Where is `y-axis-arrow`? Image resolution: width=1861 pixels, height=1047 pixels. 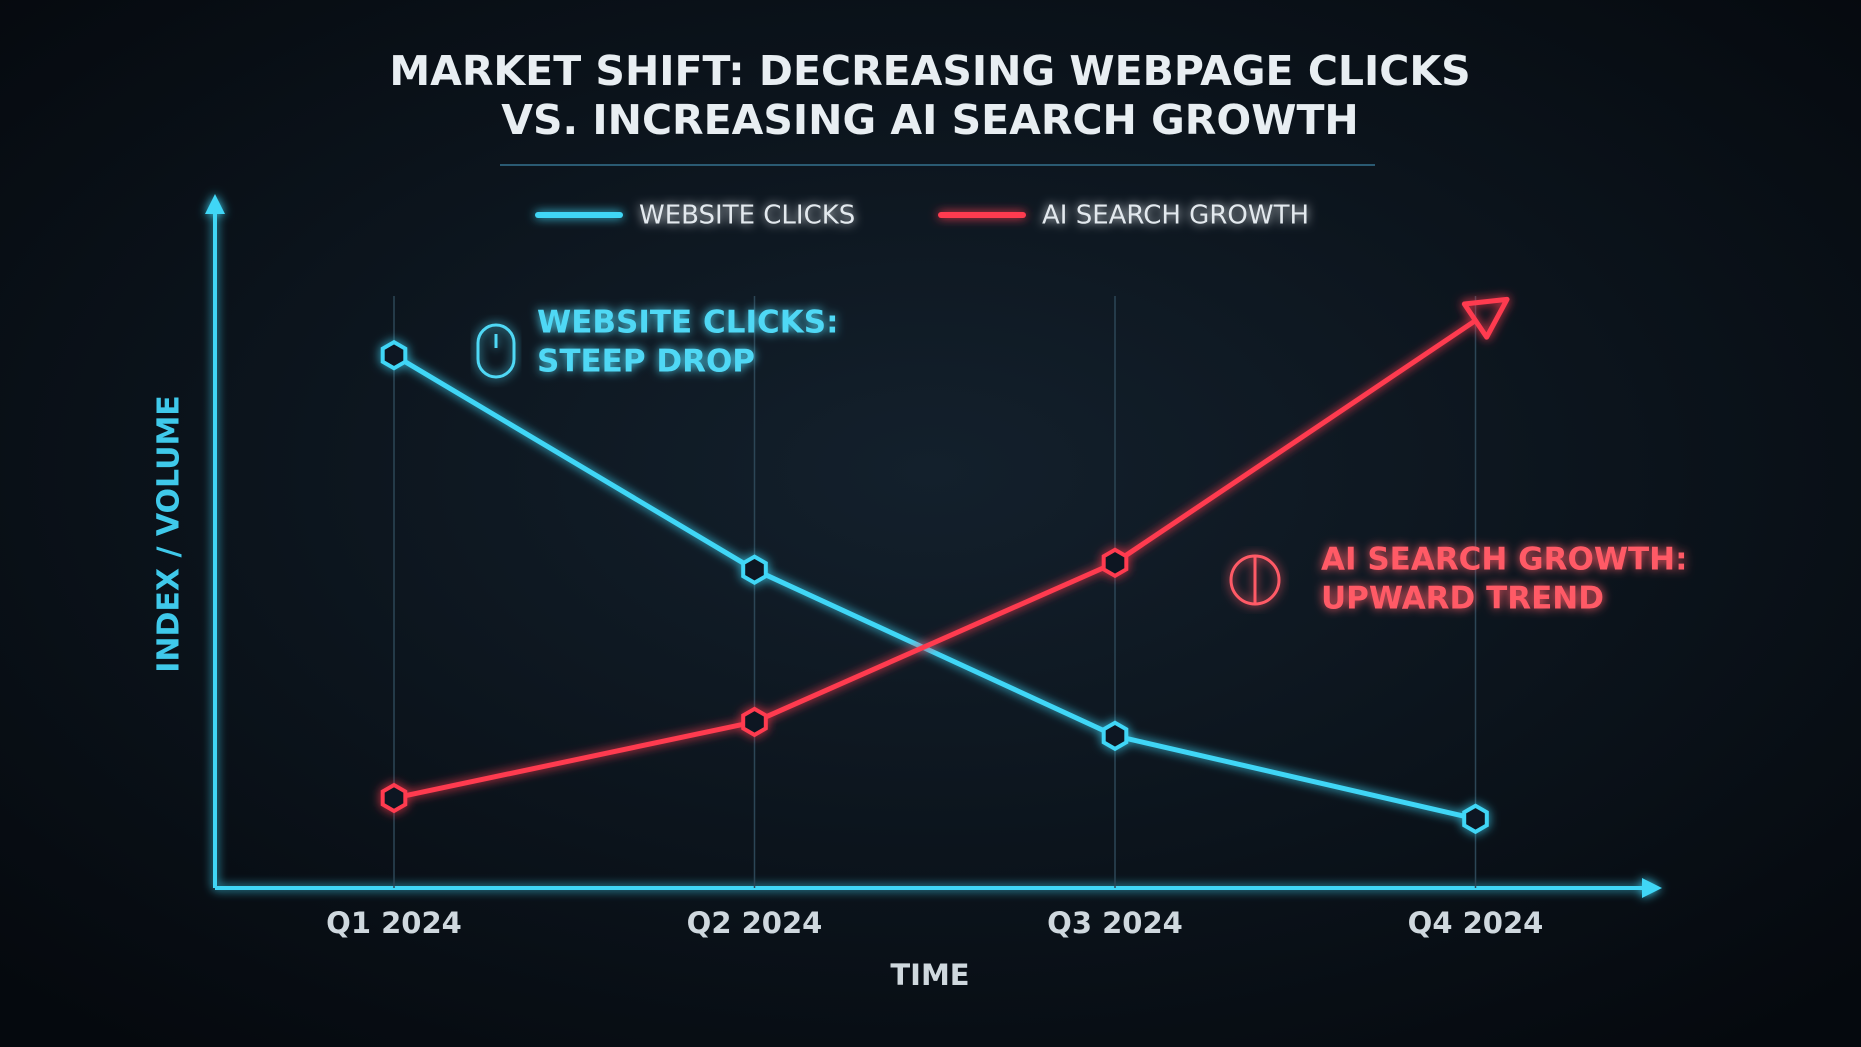
y-axis-arrow is located at coordinates (215, 204).